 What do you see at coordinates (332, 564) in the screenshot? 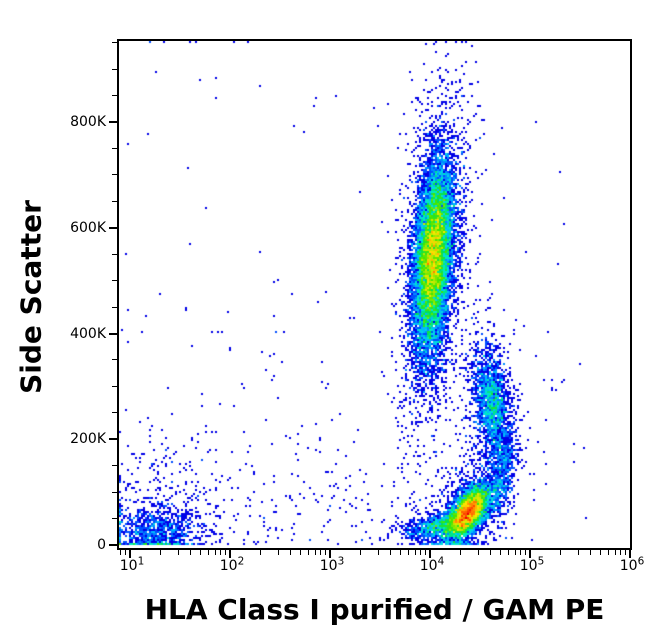
I see `x-tick-label: 103` at bounding box center [332, 564].